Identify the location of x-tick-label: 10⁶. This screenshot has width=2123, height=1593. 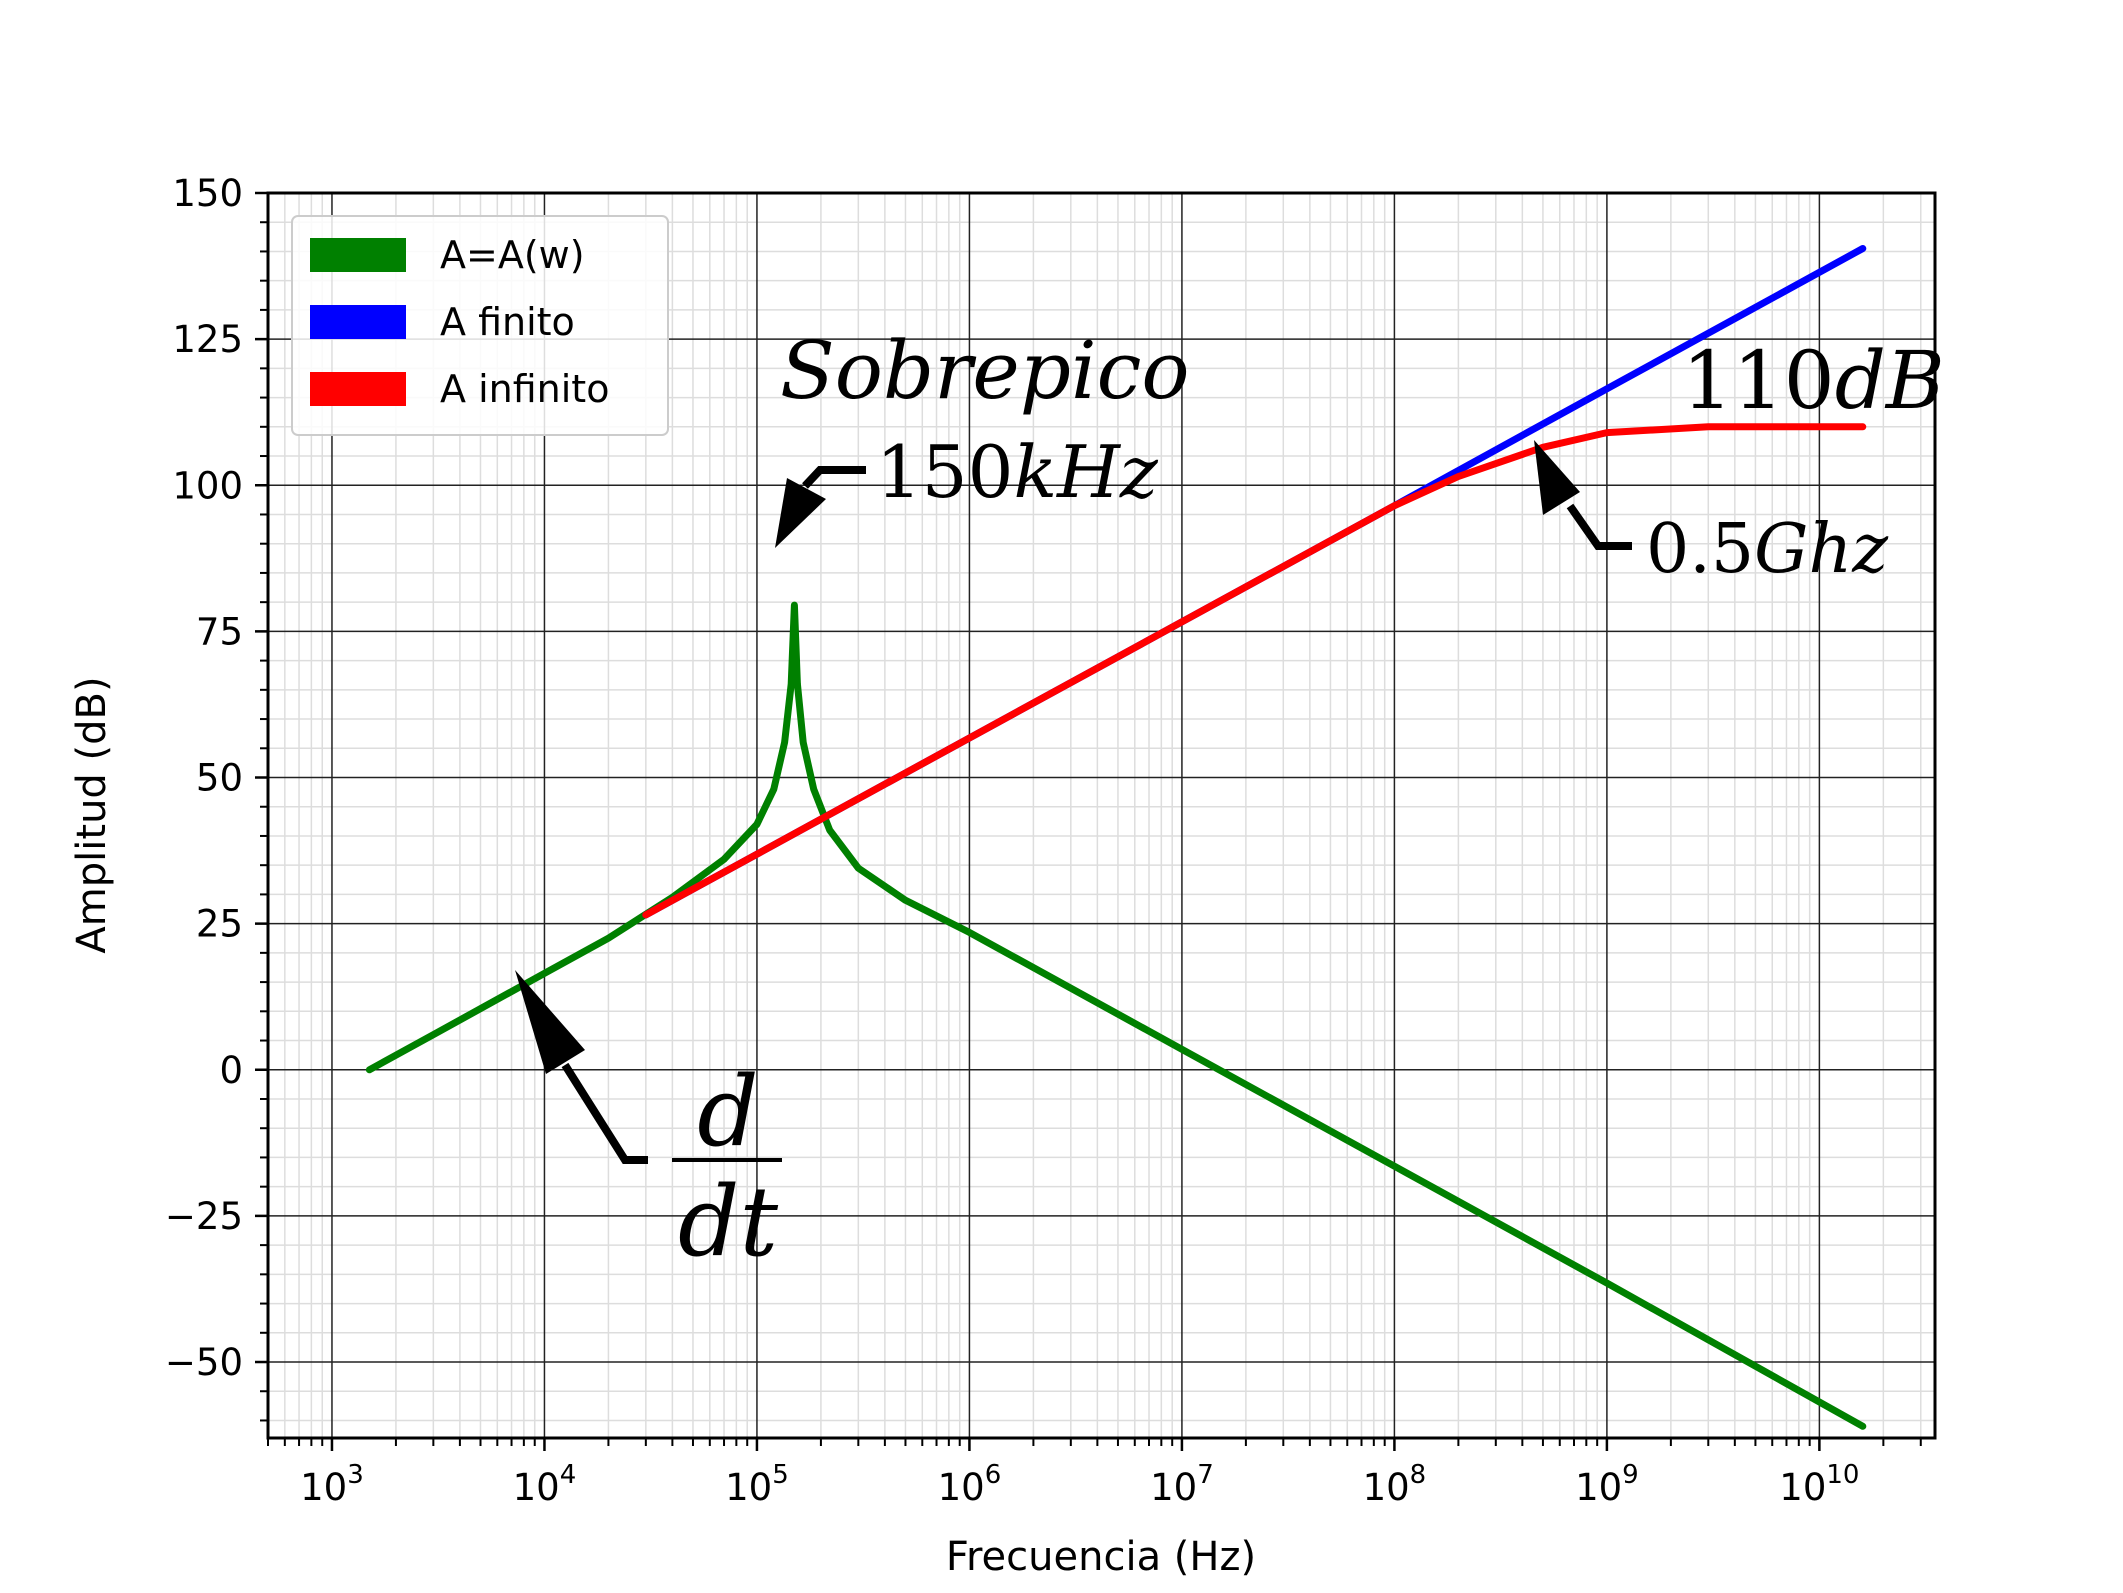
(970, 1484).